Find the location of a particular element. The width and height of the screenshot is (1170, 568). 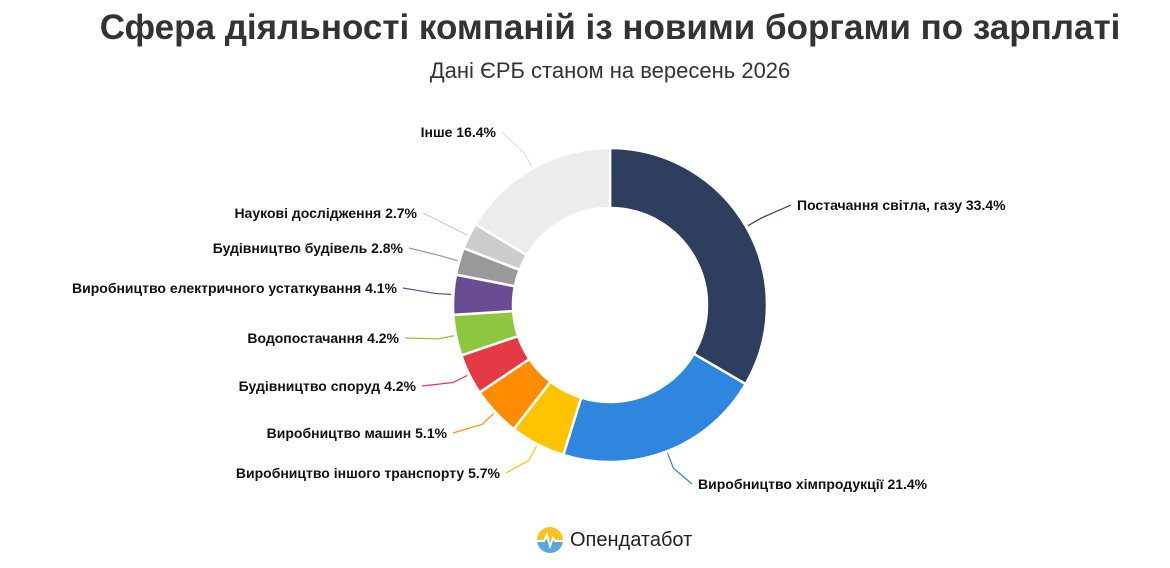

label-будівництво-будівель: Будівництво будівель 2.8% is located at coordinates (308, 248).